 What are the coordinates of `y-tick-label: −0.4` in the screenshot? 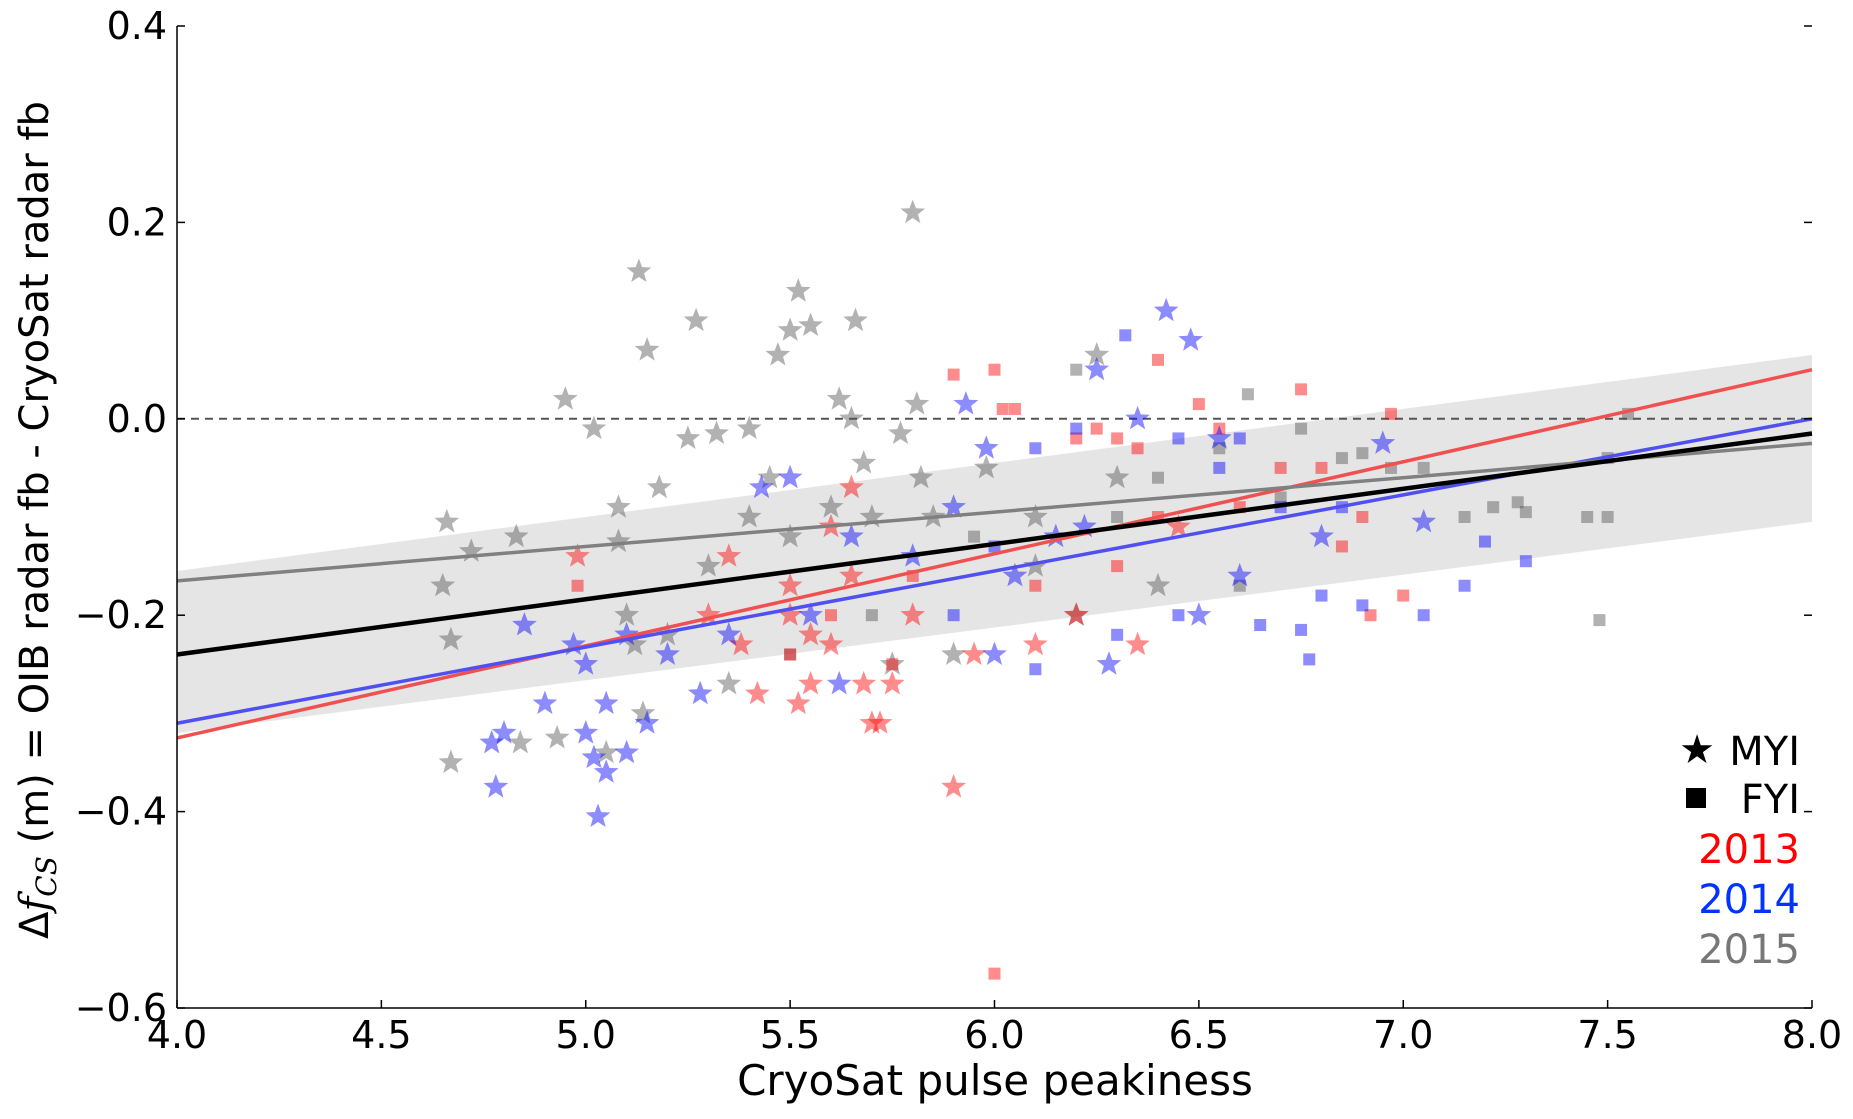 It's located at (121, 812).